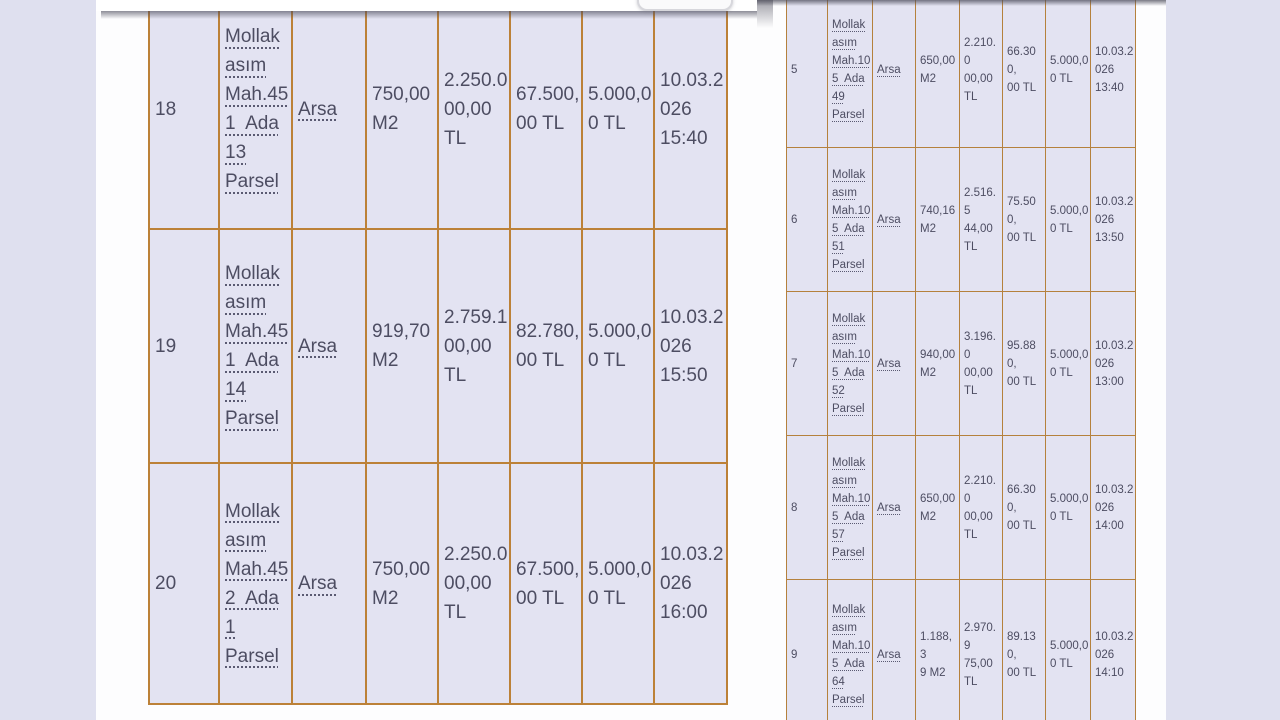 The height and width of the screenshot is (720, 1280). What do you see at coordinates (685, 5) in the screenshot?
I see `toolbar-button` at bounding box center [685, 5].